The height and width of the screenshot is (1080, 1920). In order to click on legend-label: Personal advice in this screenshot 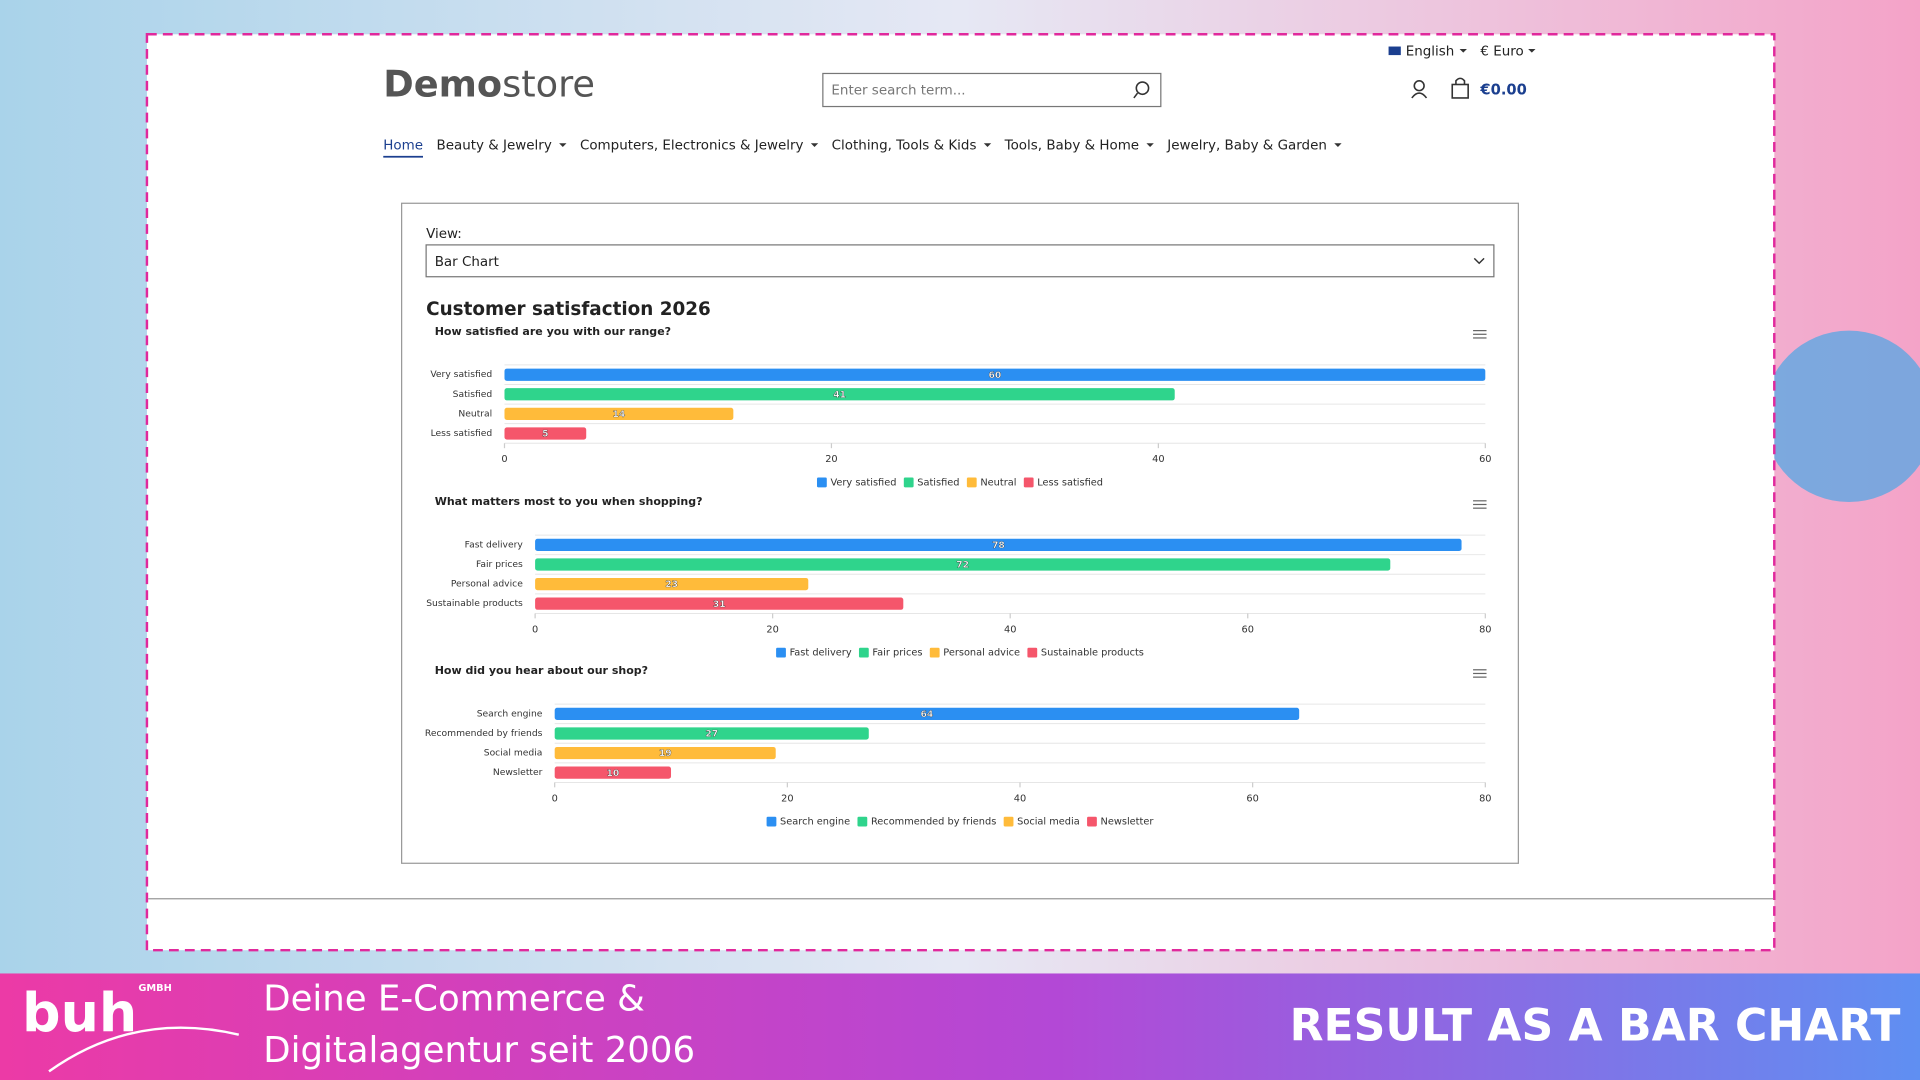, I will do `click(981, 653)`.